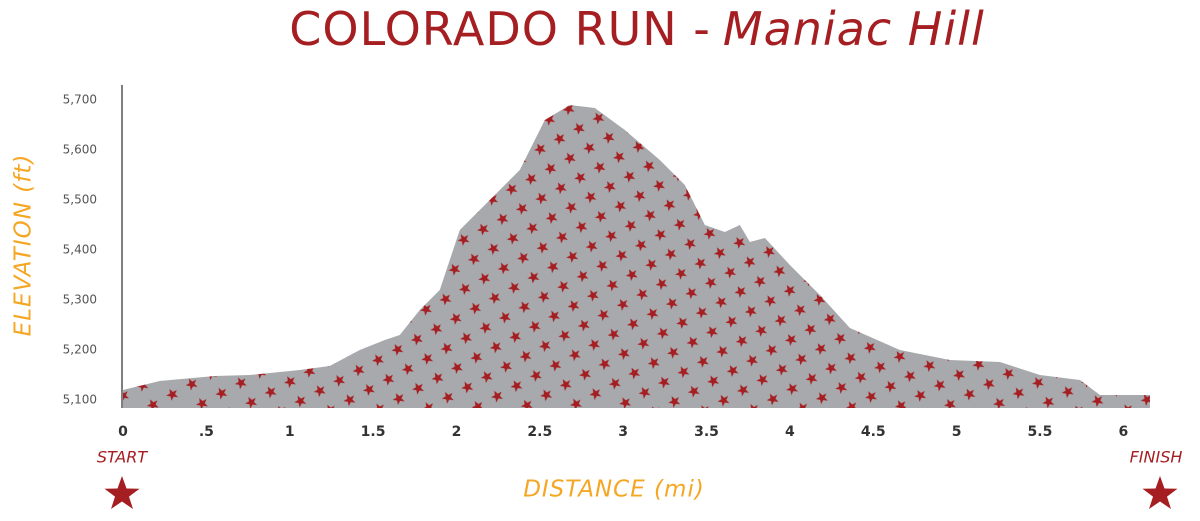 The width and height of the screenshot is (1200, 521). What do you see at coordinates (457, 432) in the screenshot?
I see `x-tick-label: 2` at bounding box center [457, 432].